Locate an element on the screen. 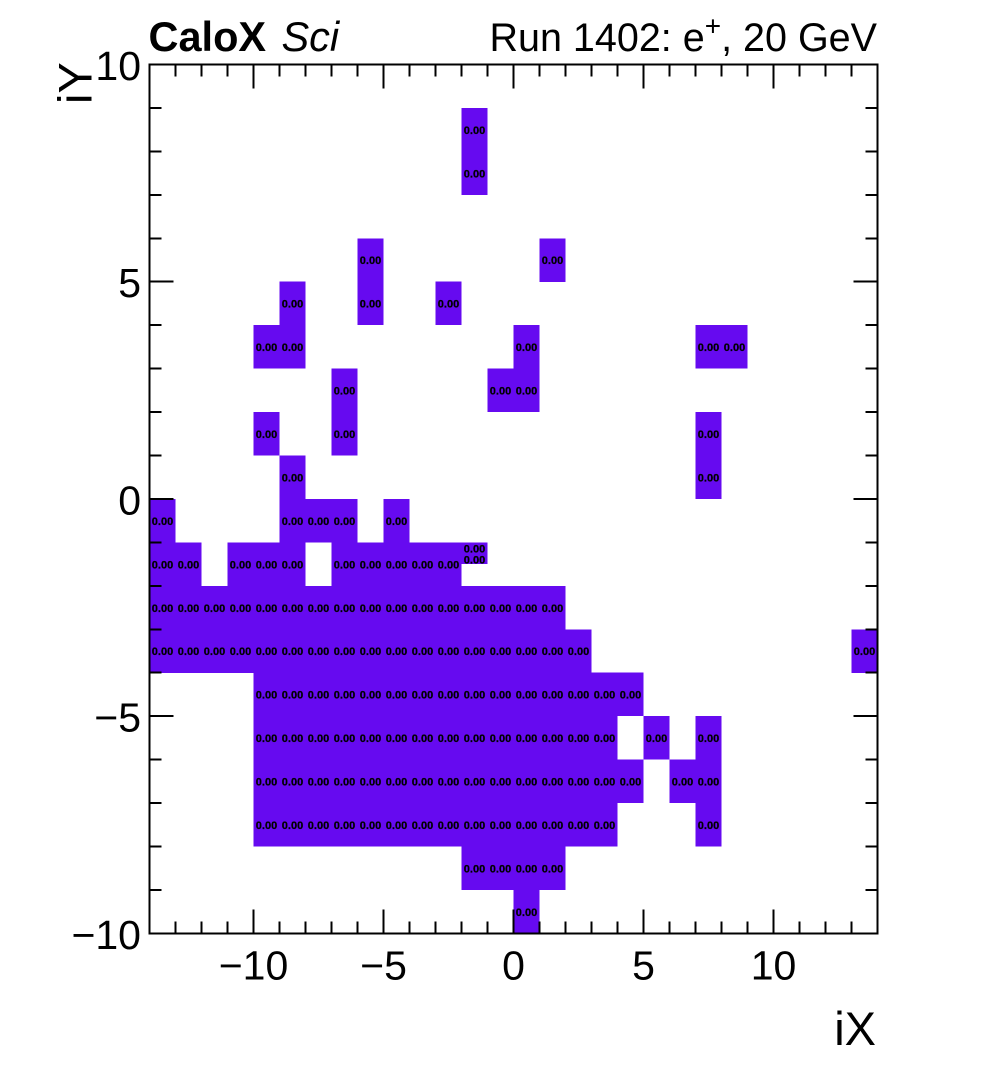 The height and width of the screenshot is (1072, 996). svg-text: iX is located at coordinates (855, 1028).